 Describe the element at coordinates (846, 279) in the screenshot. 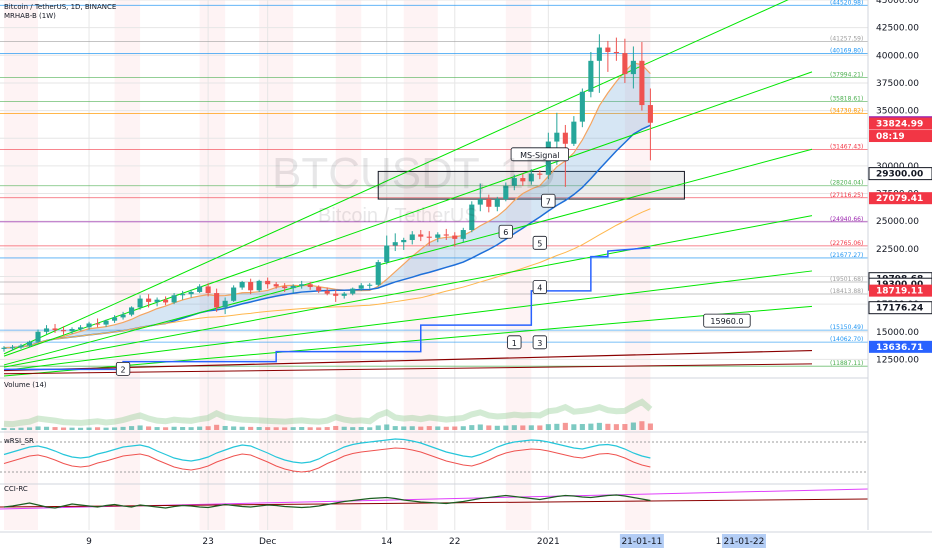

I see `level-label: (19501.68)` at that location.